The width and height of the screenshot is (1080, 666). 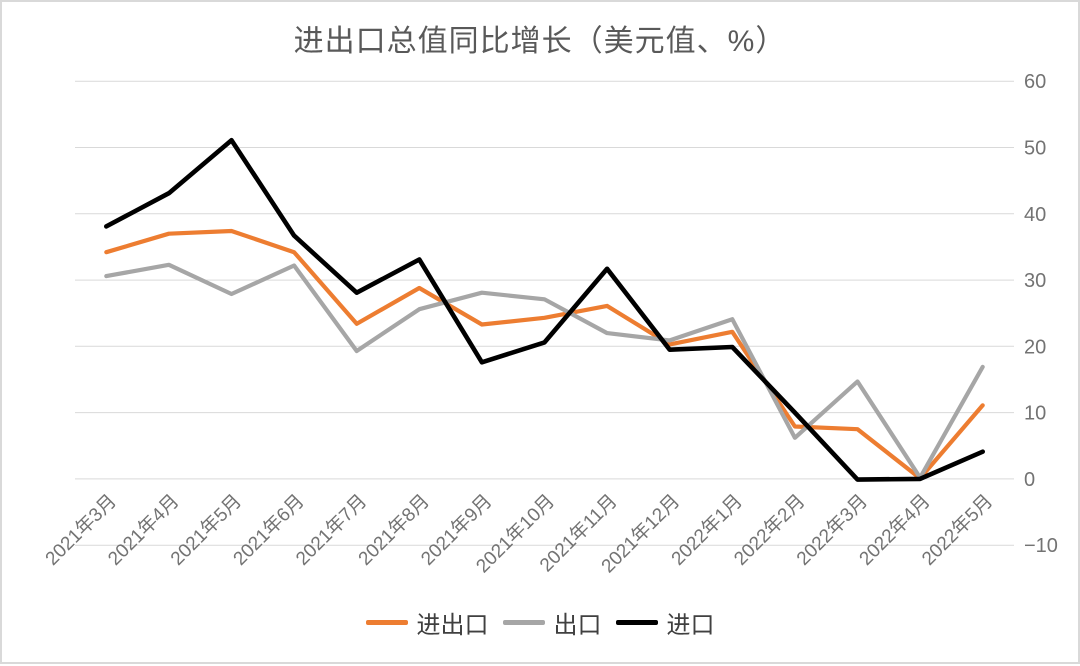 I want to click on y-axis-tick-label: 30, so click(x=1035, y=281).